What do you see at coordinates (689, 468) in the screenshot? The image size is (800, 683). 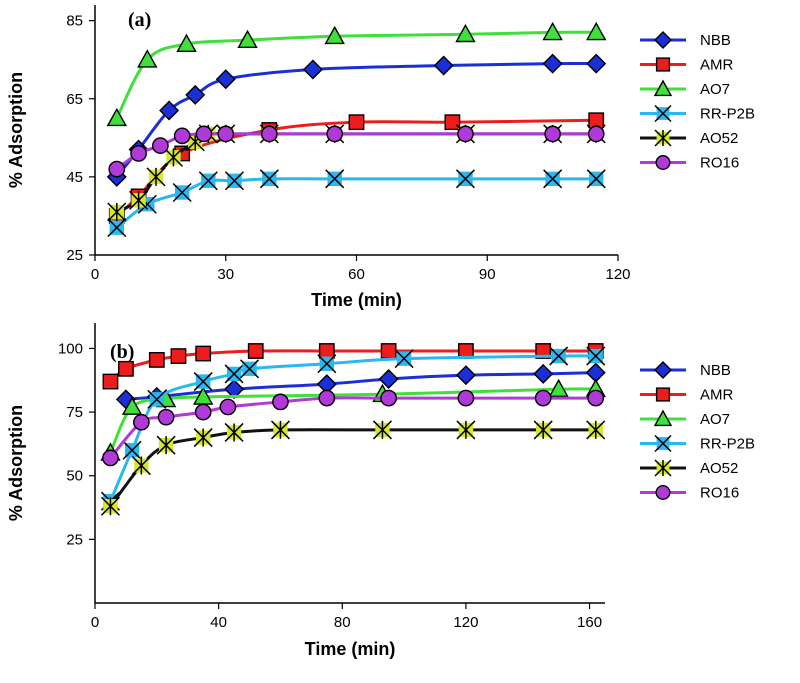 I see `legend-item-ao52: AO52` at bounding box center [689, 468].